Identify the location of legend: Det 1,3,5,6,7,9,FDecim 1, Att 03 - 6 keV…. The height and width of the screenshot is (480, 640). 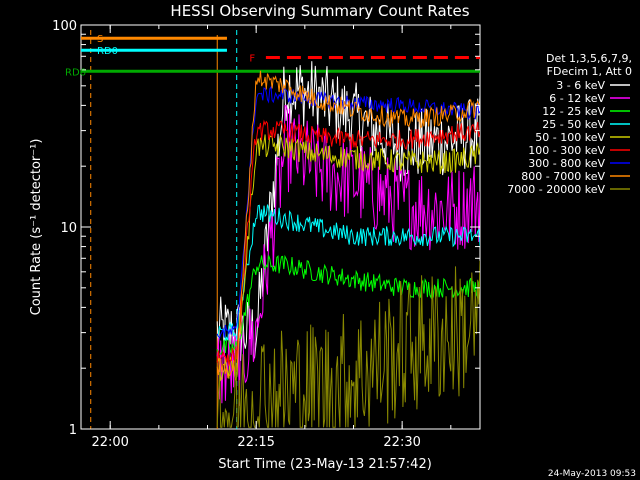
(569, 124).